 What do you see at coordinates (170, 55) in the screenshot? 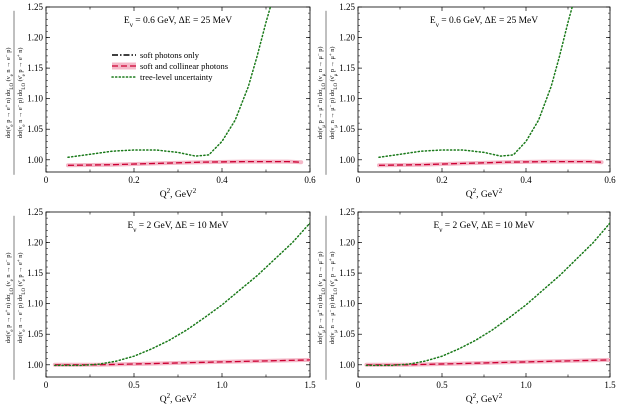
I see `legend-label: soft photons only` at bounding box center [170, 55].